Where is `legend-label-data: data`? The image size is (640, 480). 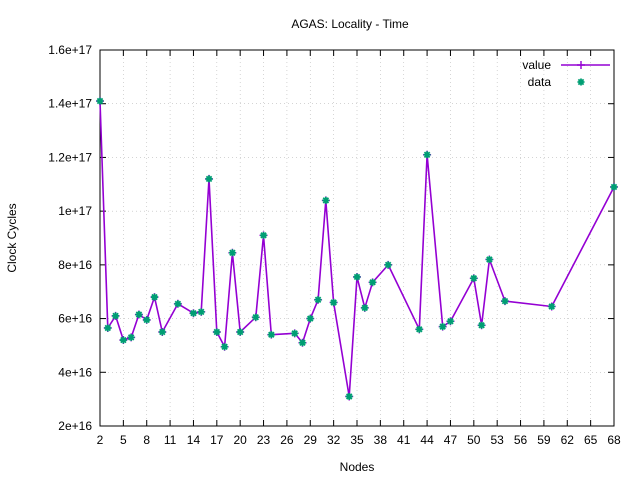 legend-label-data: data is located at coordinates (540, 82).